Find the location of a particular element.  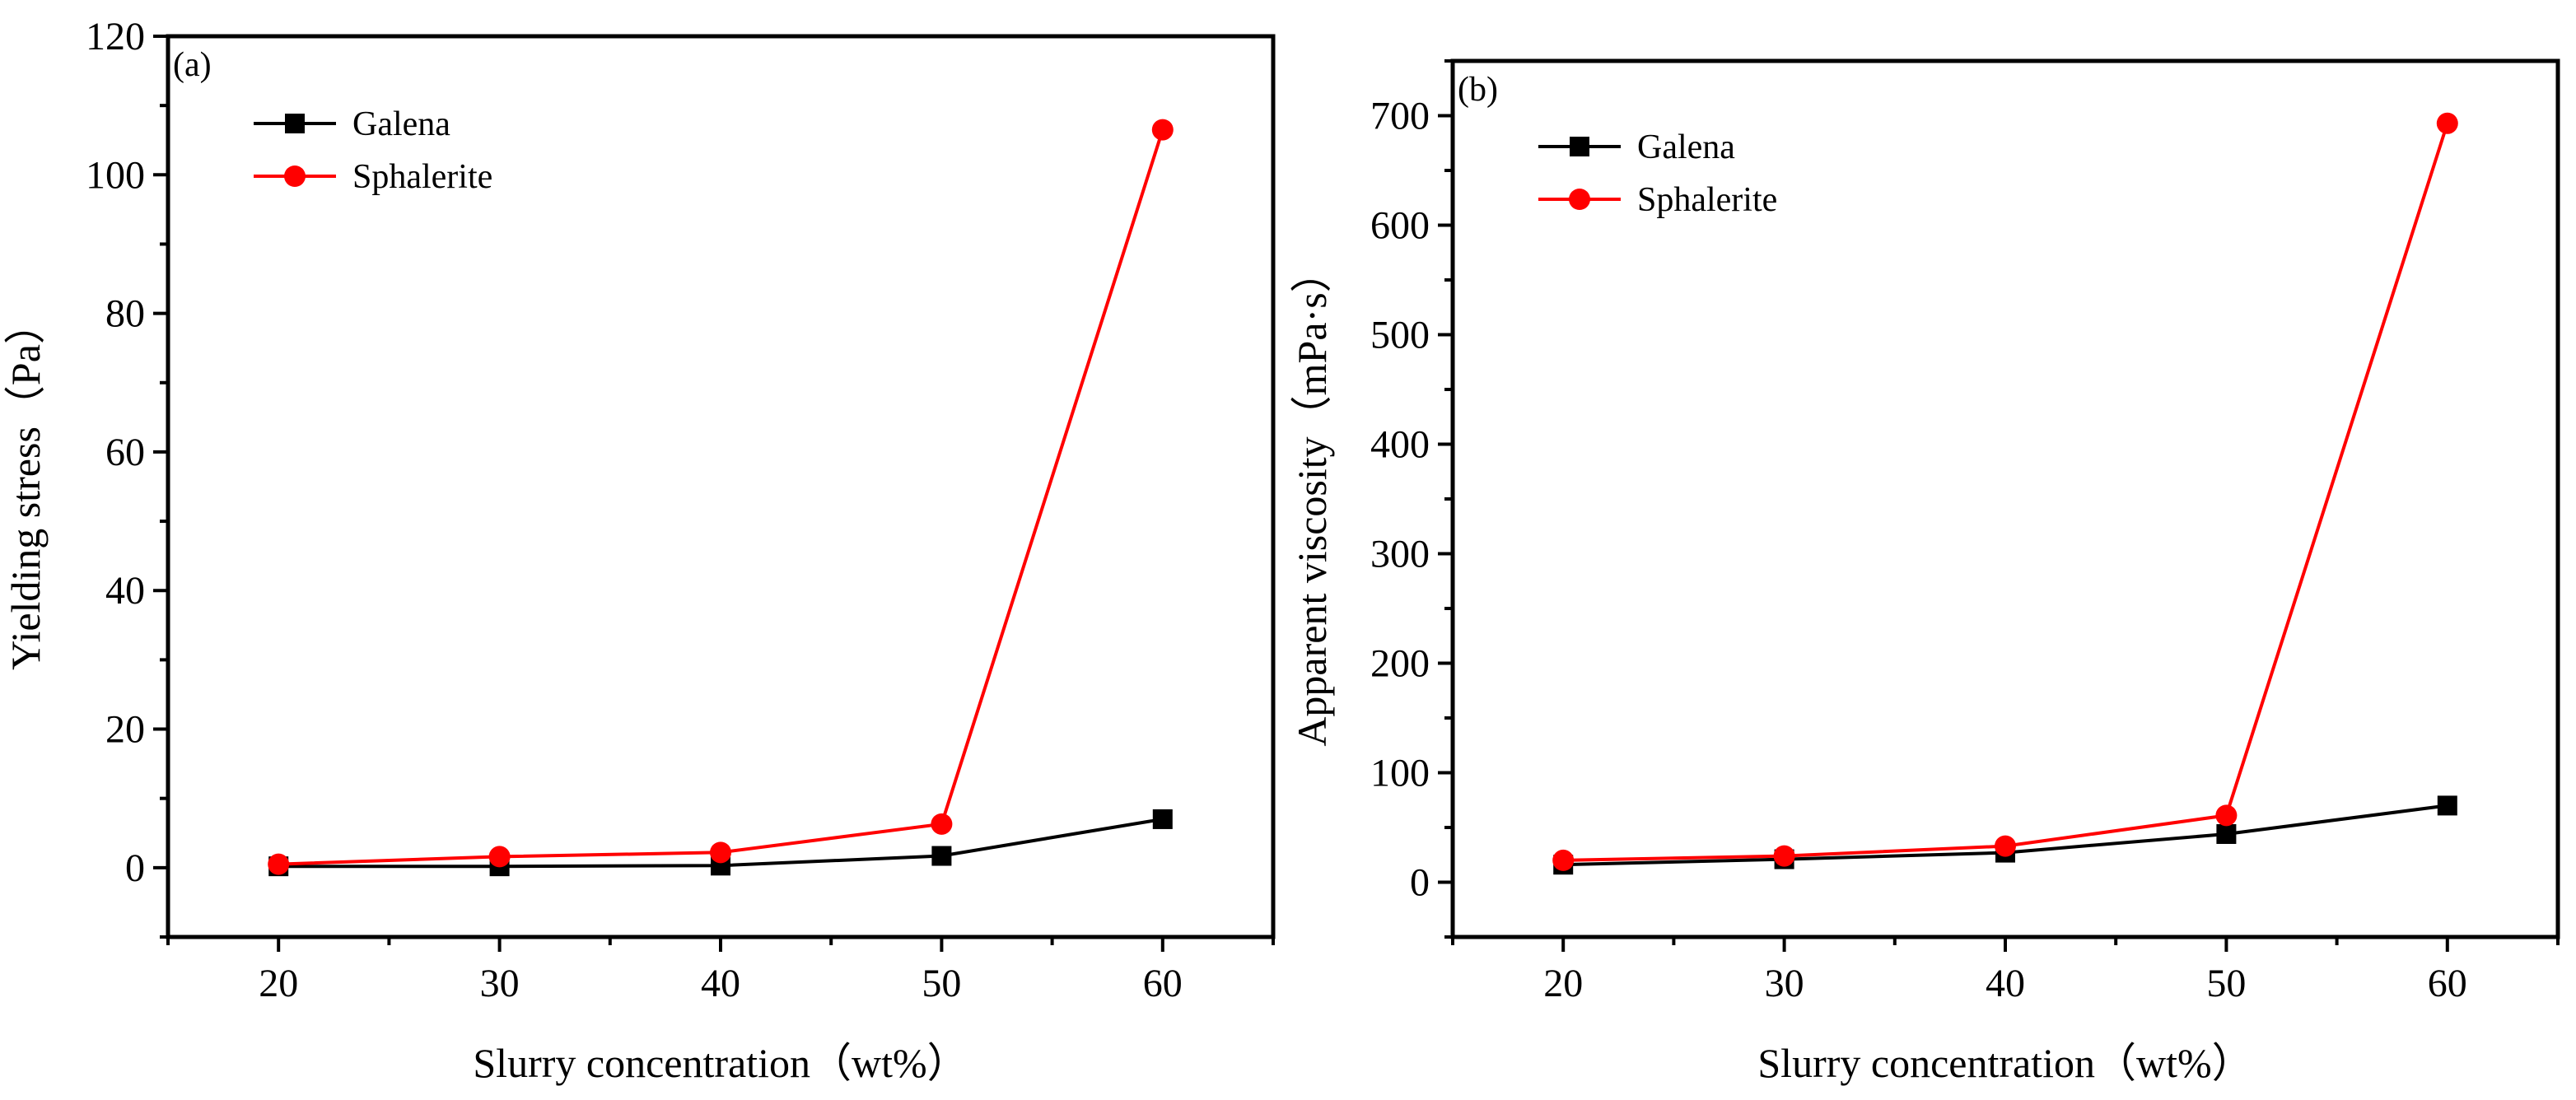

y-tick-label: 60 is located at coordinates (125, 453).